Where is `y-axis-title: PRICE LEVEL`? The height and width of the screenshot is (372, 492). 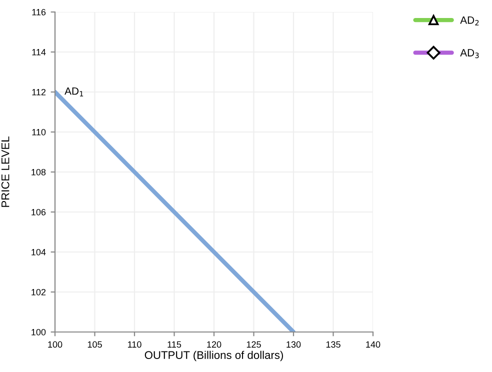 y-axis-title: PRICE LEVEL is located at coordinates (5, 171).